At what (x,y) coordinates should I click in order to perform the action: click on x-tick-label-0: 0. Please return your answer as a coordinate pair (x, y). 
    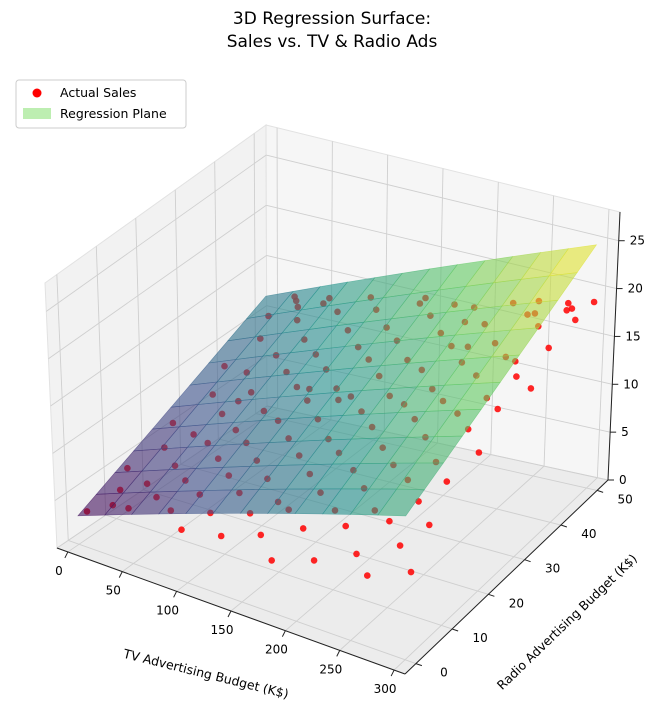
    Looking at the image, I should click on (59, 571).